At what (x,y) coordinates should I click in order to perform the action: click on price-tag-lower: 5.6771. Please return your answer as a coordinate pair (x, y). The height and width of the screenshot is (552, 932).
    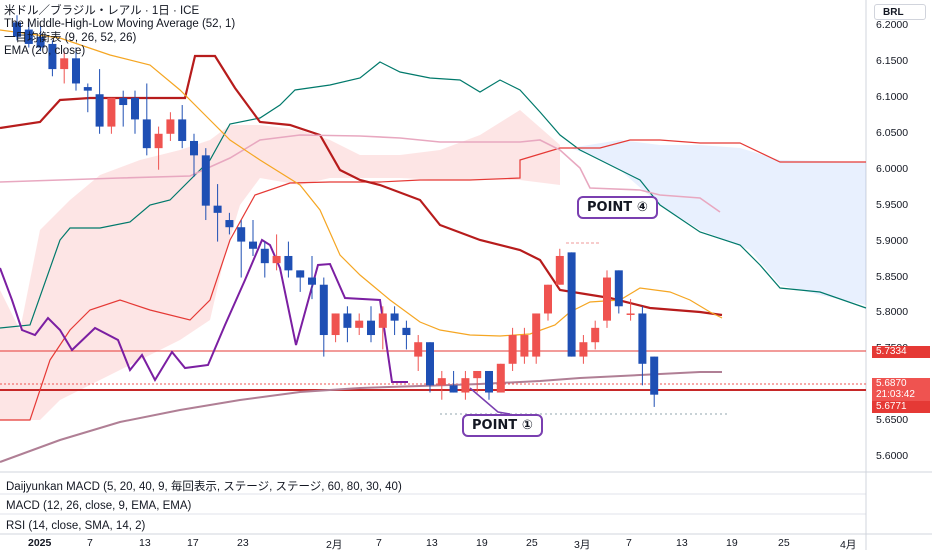
    Looking at the image, I should click on (901, 407).